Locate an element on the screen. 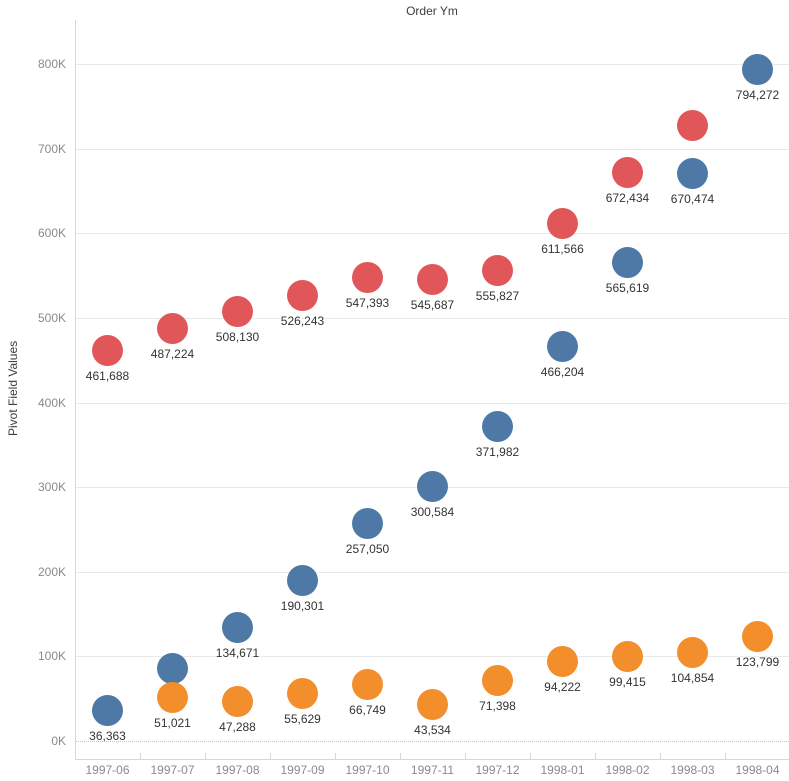 This screenshot has width=789, height=781. data-point-label: 565,619 is located at coordinates (627, 288).